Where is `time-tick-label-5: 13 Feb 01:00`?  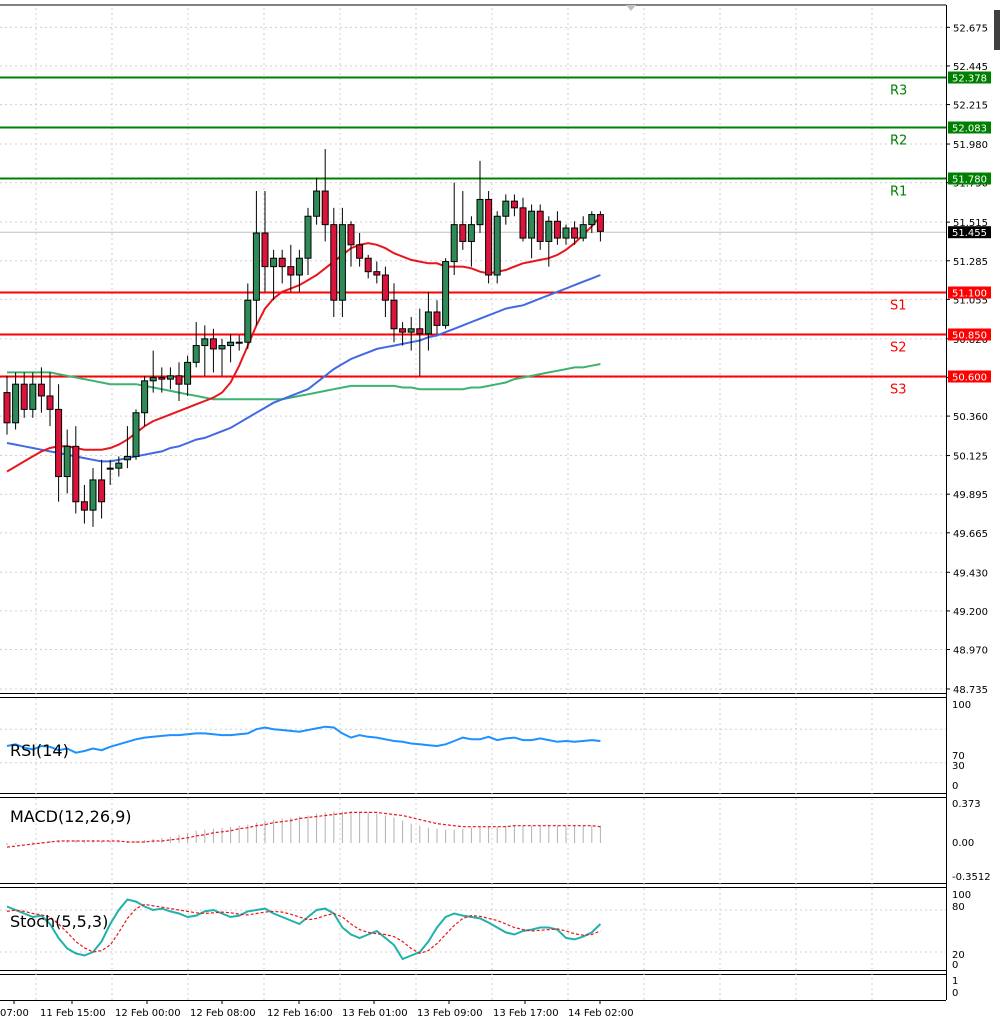 time-tick-label-5: 13 Feb 01:00 is located at coordinates (375, 1013).